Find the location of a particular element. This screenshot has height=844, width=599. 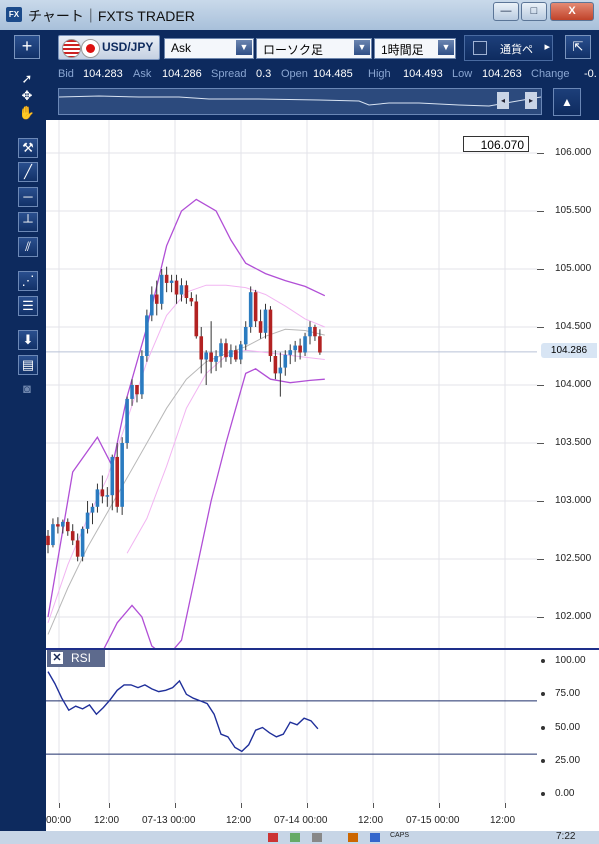

change-label: Change is located at coordinates (550, 74).